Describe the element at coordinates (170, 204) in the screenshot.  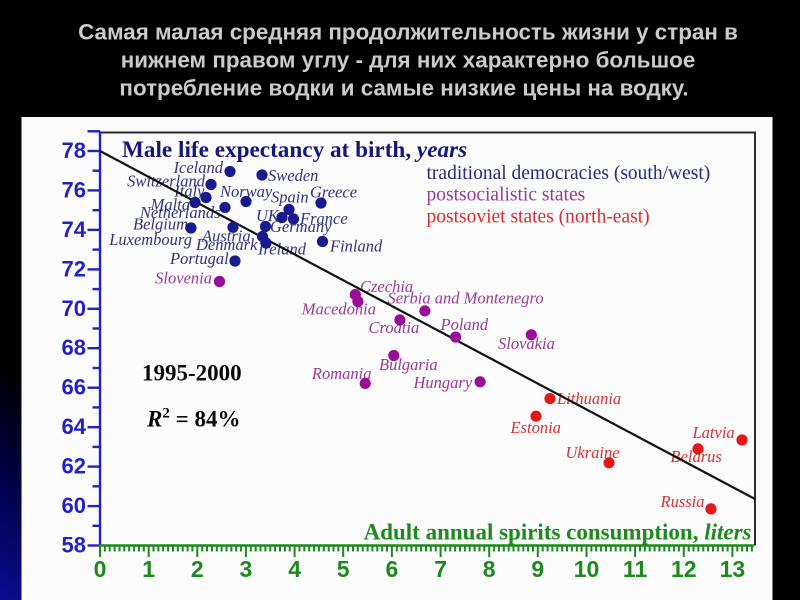
I see `svg-text: Malta` at that location.